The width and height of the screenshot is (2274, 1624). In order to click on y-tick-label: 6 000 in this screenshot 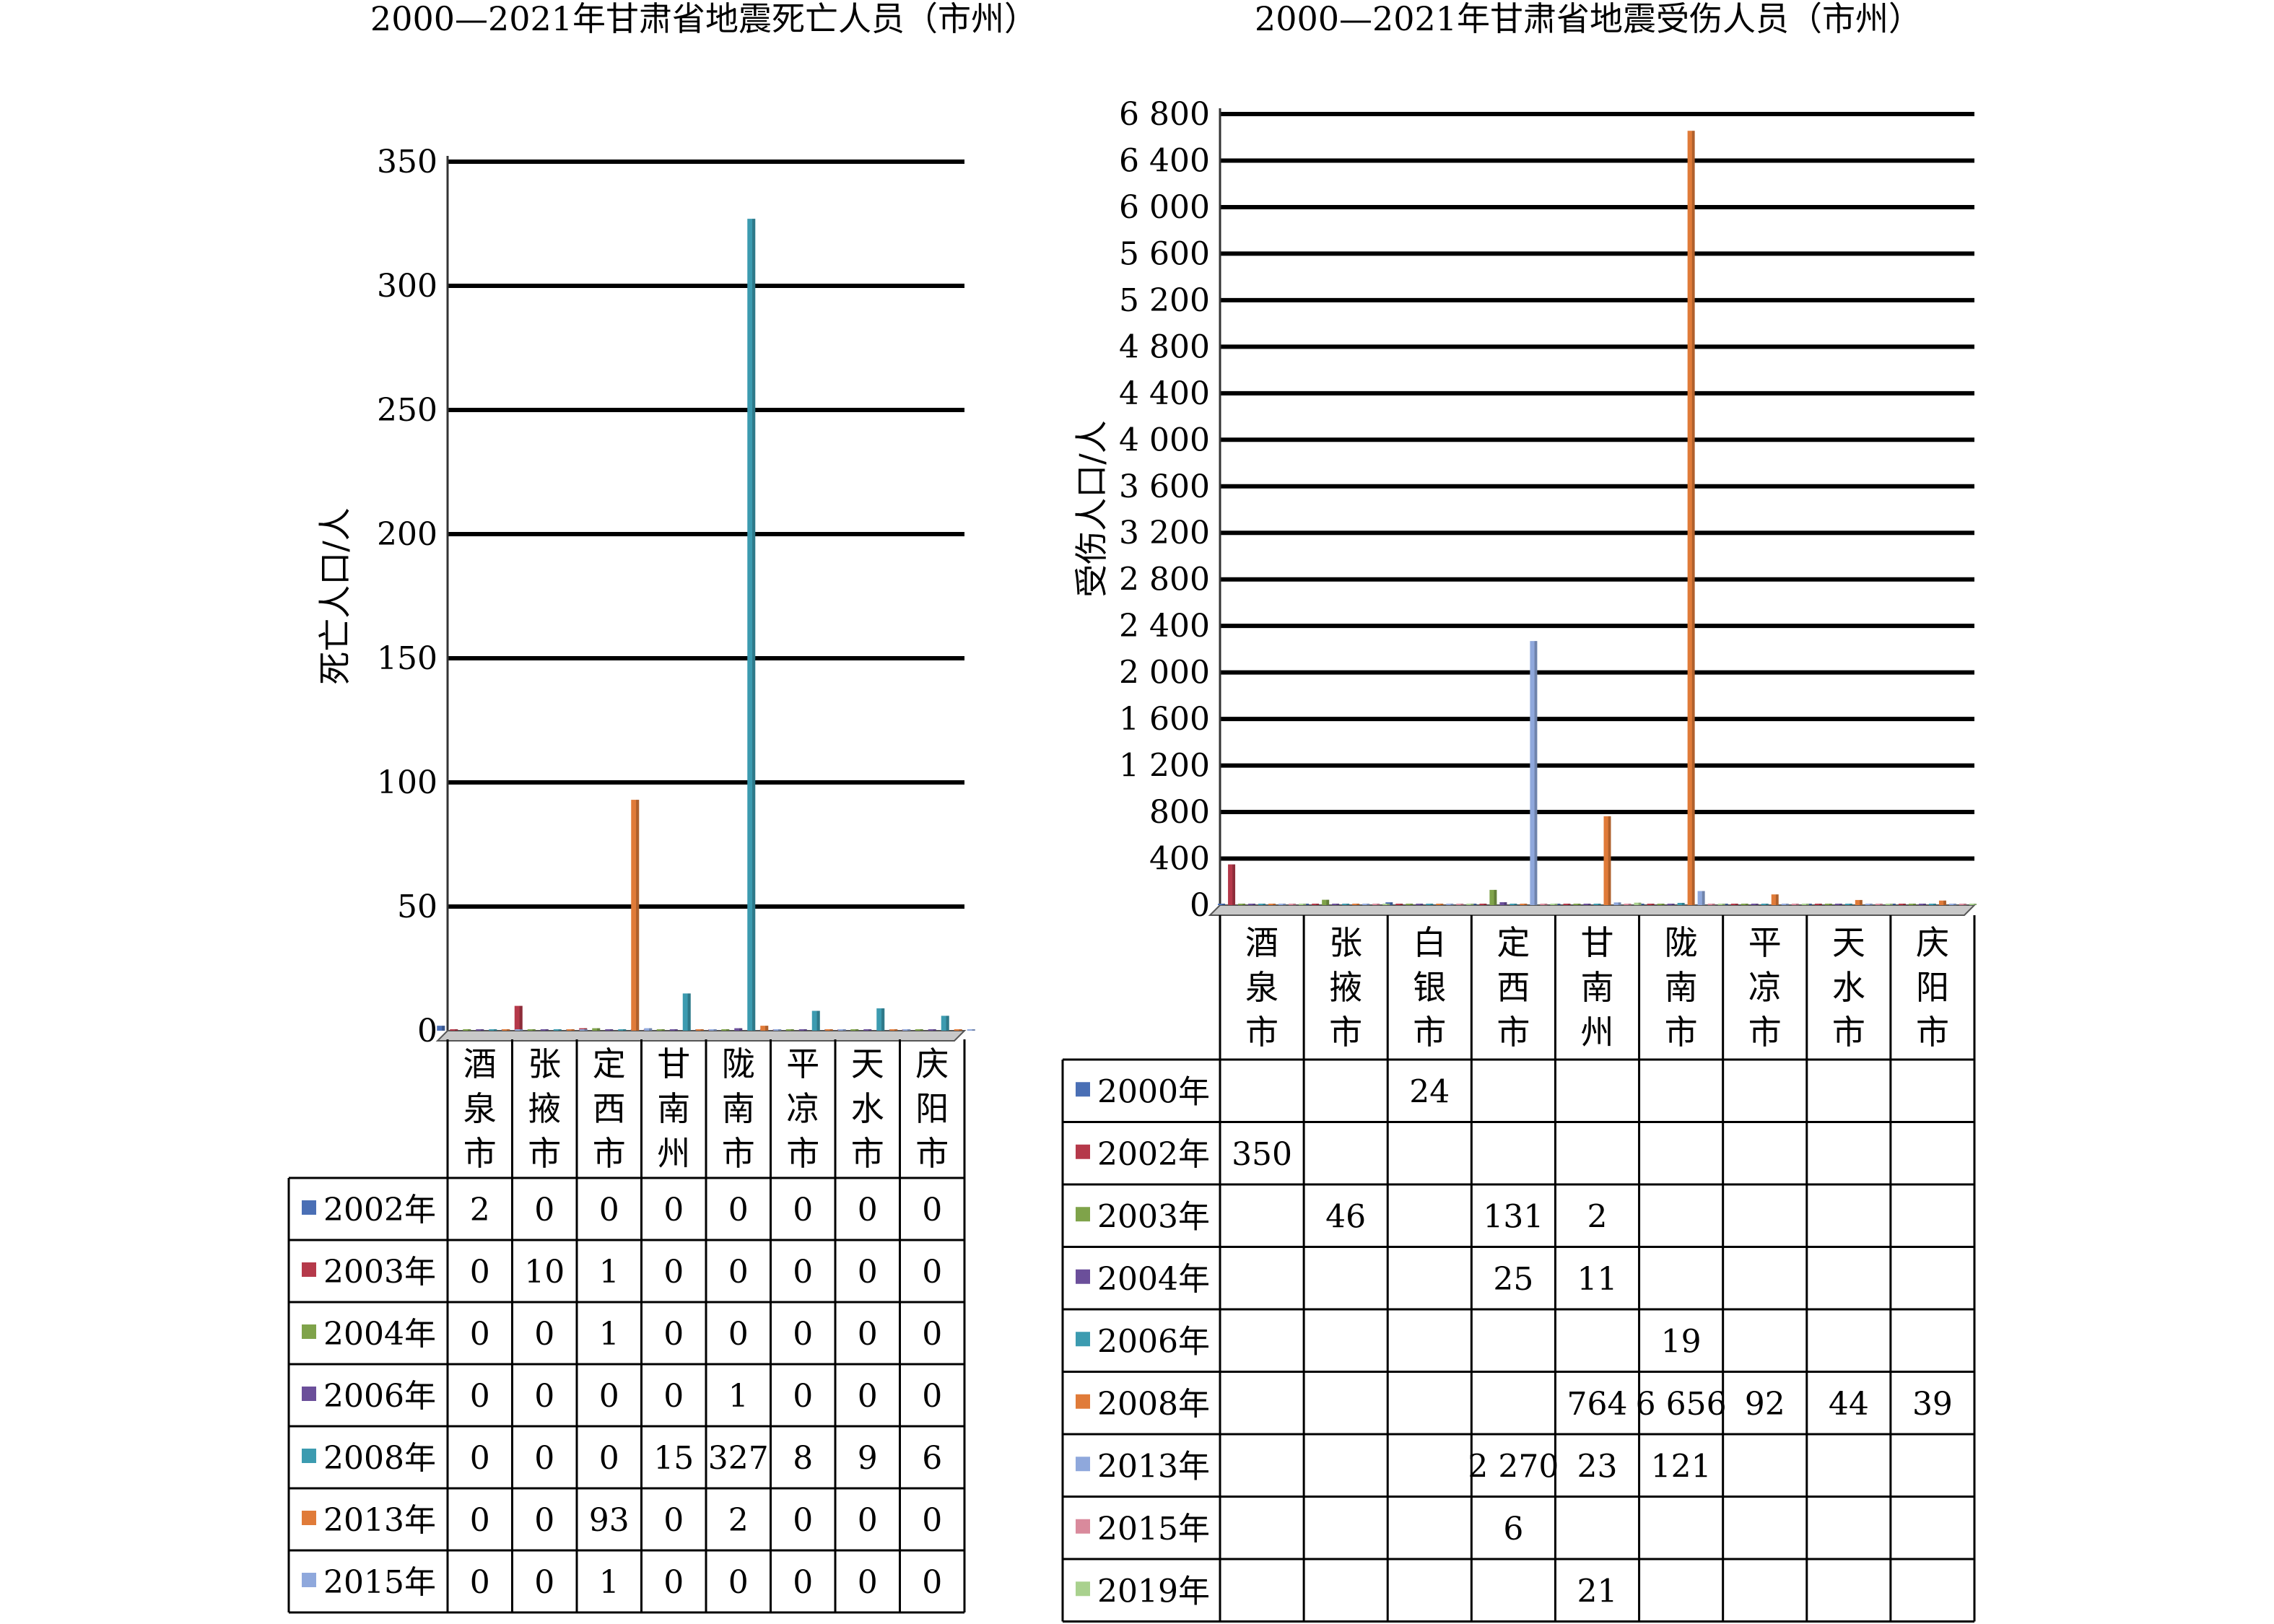, I will do `click(1164, 207)`.